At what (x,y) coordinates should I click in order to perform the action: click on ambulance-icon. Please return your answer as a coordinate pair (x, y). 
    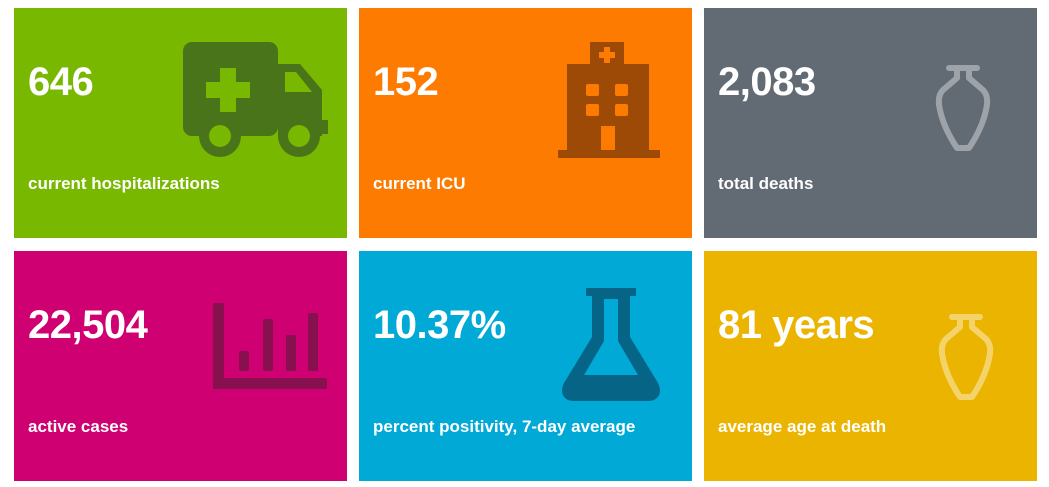
    Looking at the image, I should click on (255, 99).